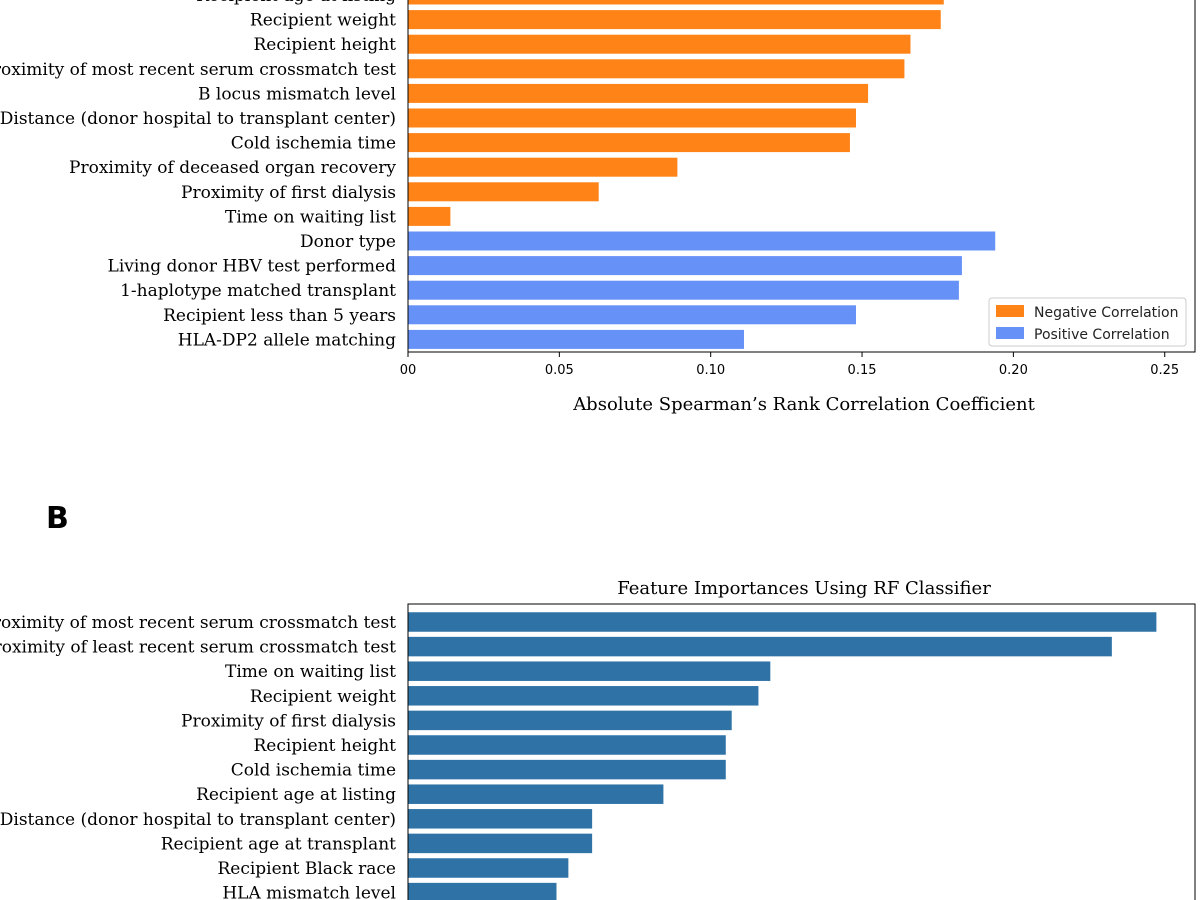 This screenshot has width=1200, height=900. I want to click on chart-a-legend: Negative Correlation Positive Correlation, so click(1087, 322).